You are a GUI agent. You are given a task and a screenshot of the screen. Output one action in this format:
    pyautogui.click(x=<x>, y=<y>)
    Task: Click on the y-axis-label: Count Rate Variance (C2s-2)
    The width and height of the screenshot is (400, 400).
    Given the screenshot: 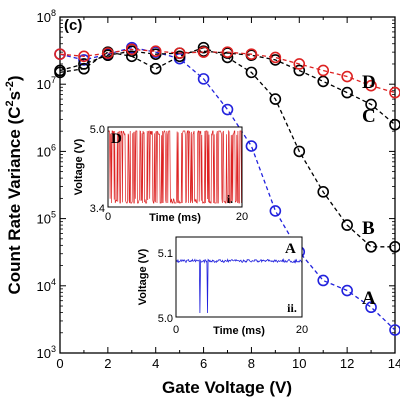 What is the action you would take?
    pyautogui.click(x=14, y=184)
    